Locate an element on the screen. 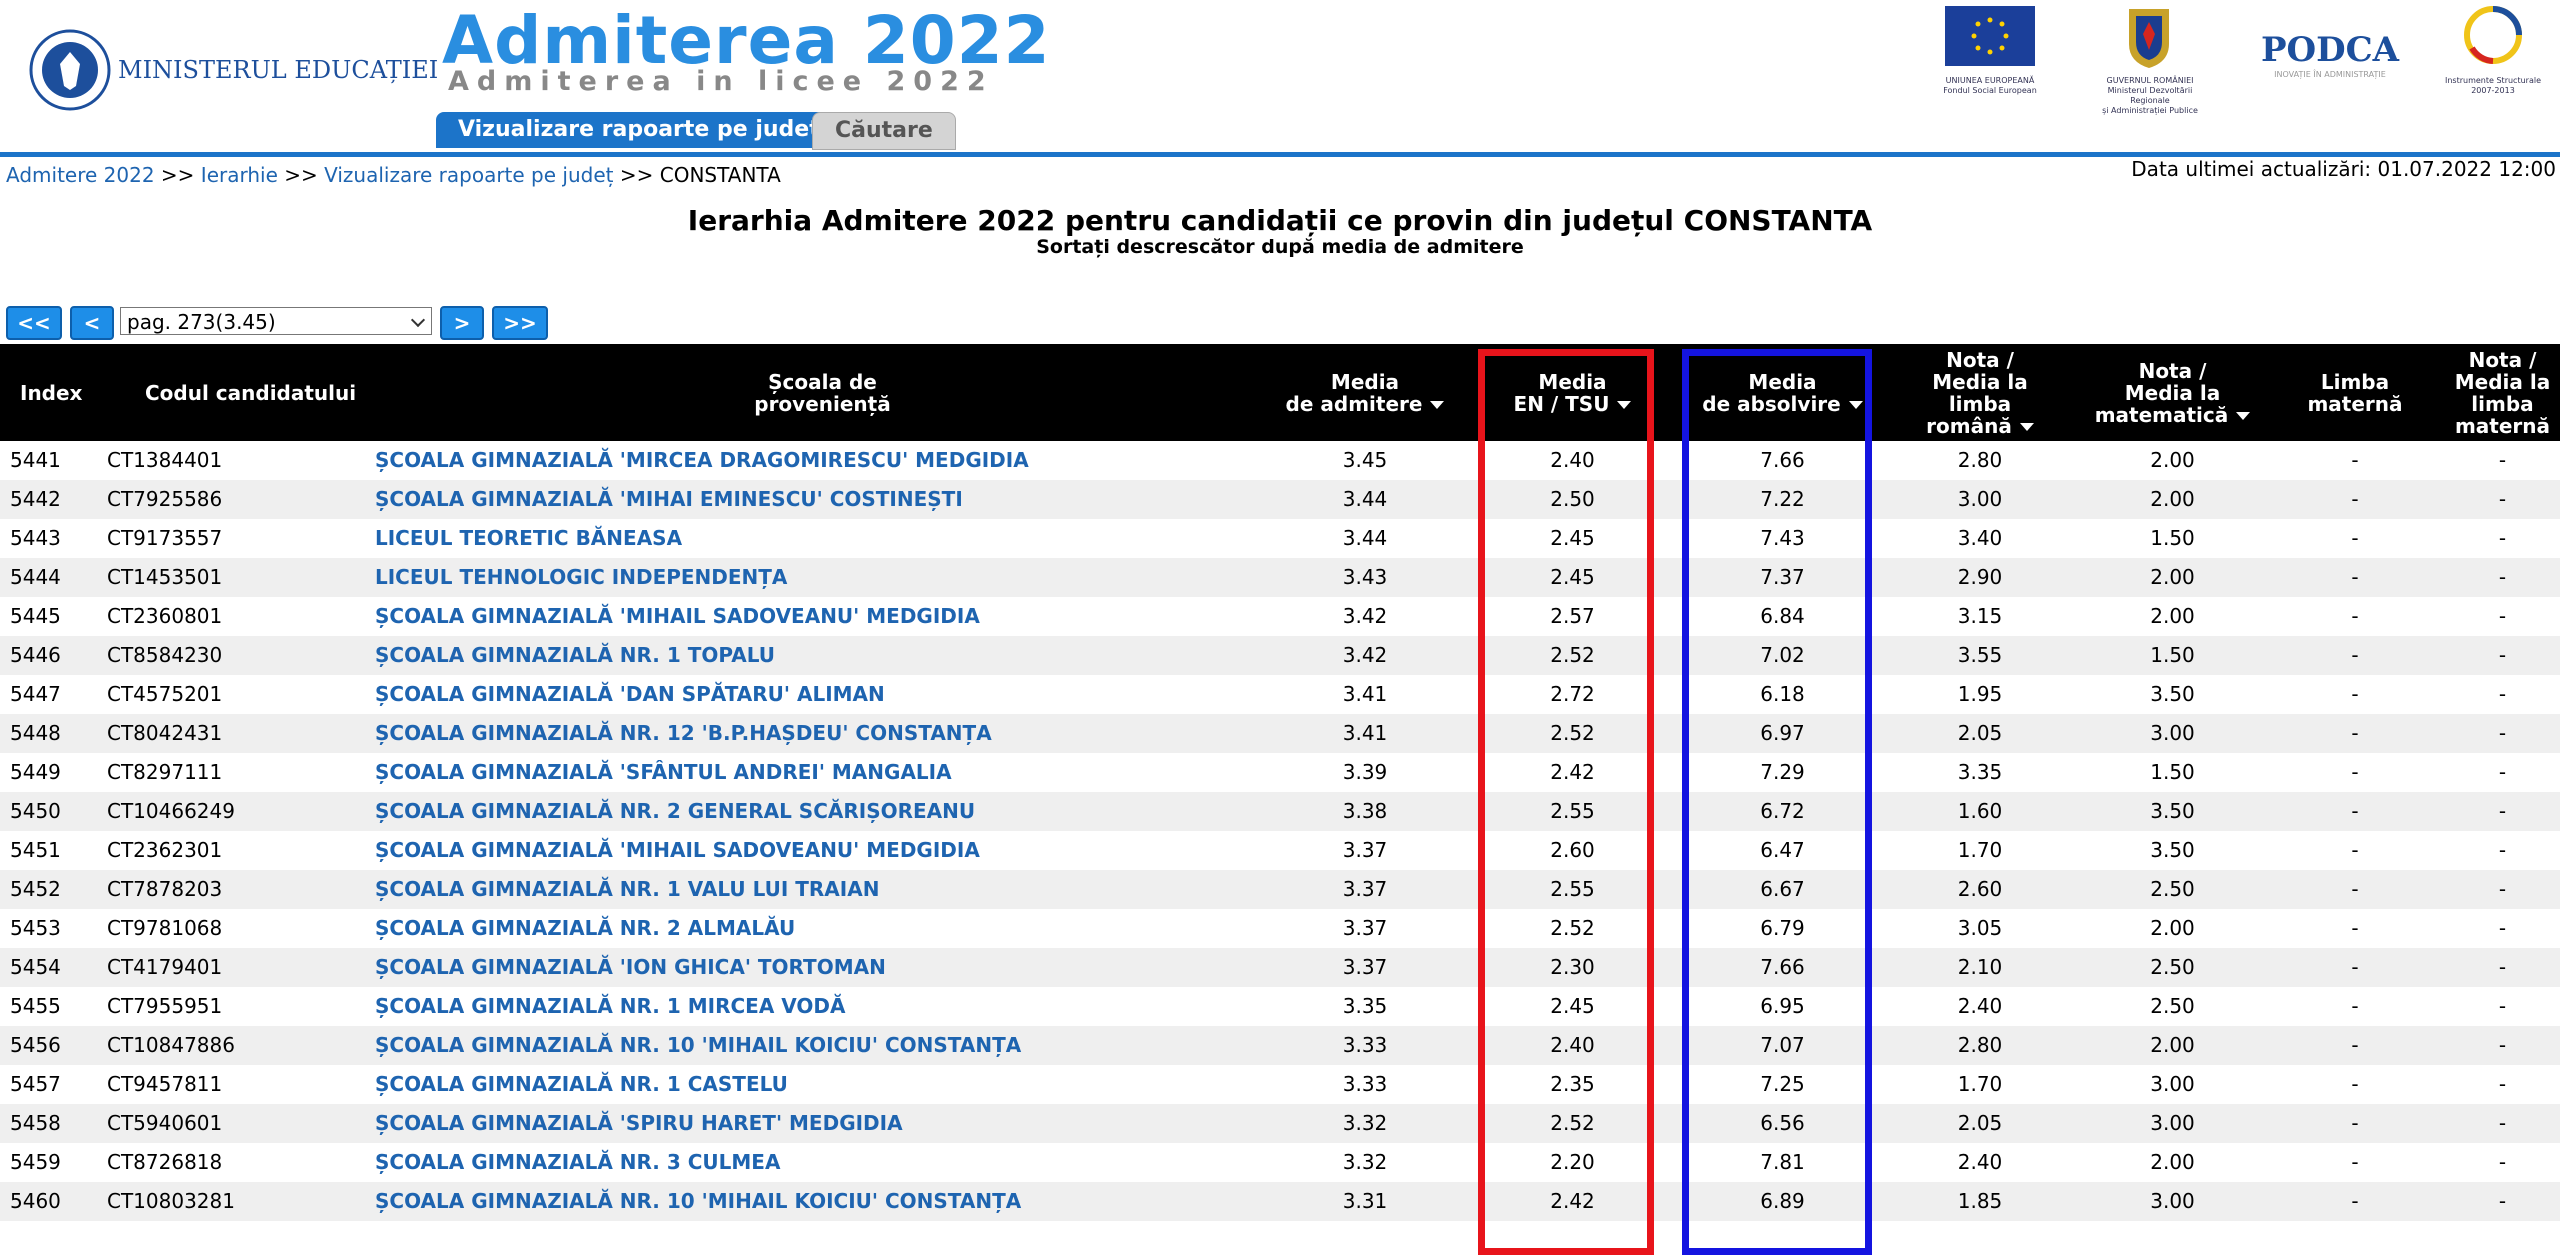 The height and width of the screenshot is (1255, 2560). school-link: LICEUL TEHNOLOGIC INDEPENDENȚA is located at coordinates (581, 577).